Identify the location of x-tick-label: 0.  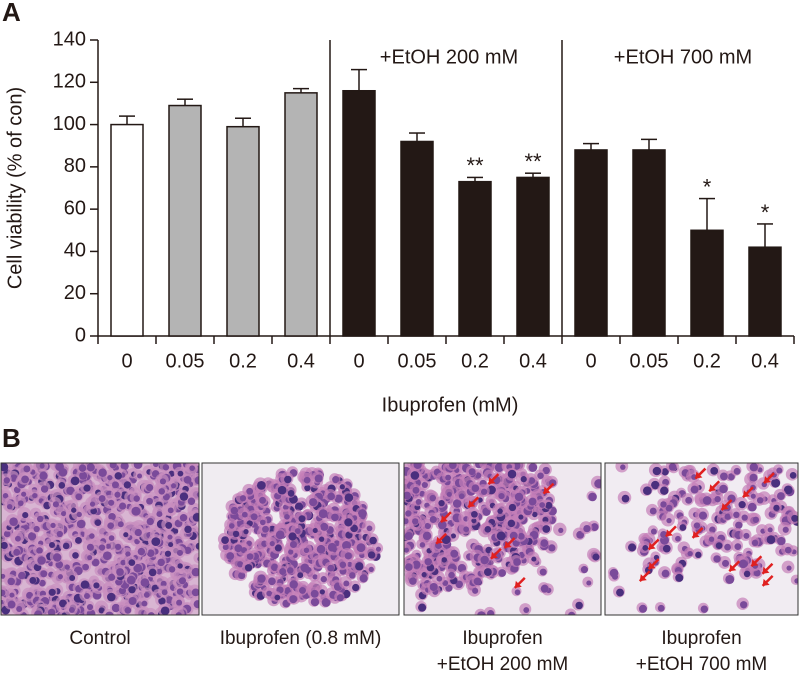
(126, 361).